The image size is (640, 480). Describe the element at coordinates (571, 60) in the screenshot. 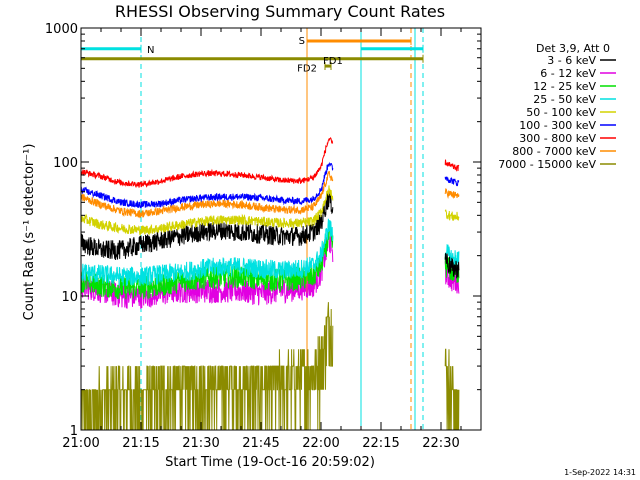

I see `legend-entry-label: 3 - 6 keV` at that location.